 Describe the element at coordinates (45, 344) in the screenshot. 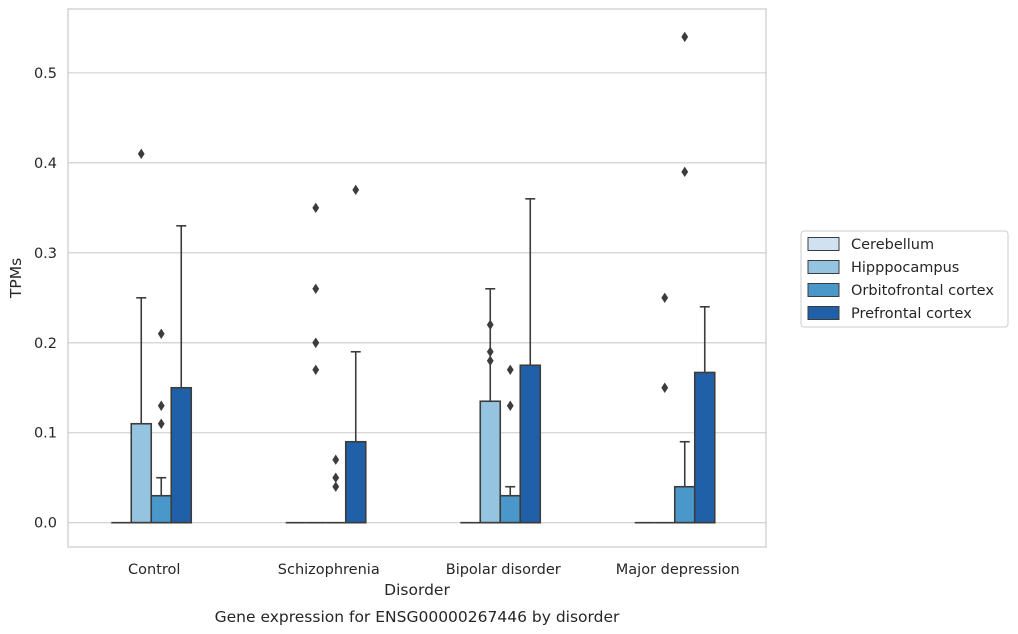

I see `y-tick-label: 0.2` at that location.